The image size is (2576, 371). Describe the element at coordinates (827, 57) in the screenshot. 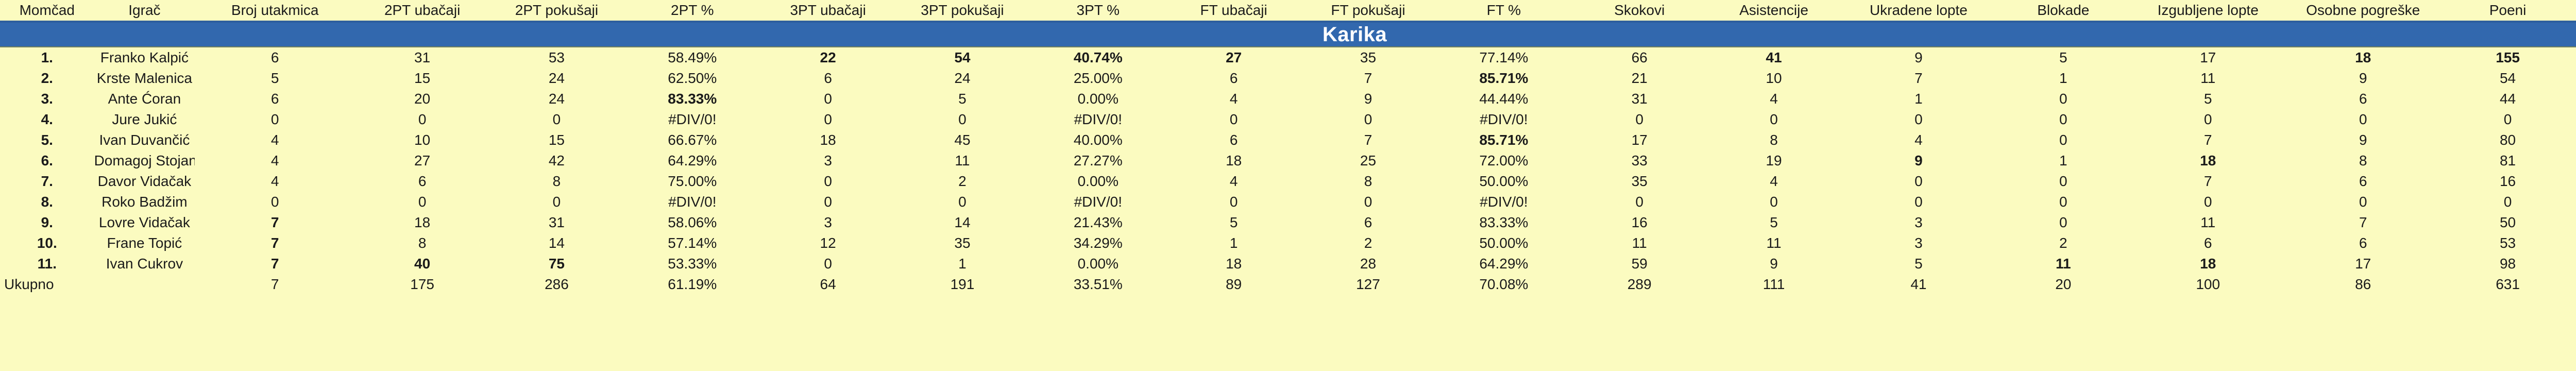

I see `stat-cell: 22` at that location.